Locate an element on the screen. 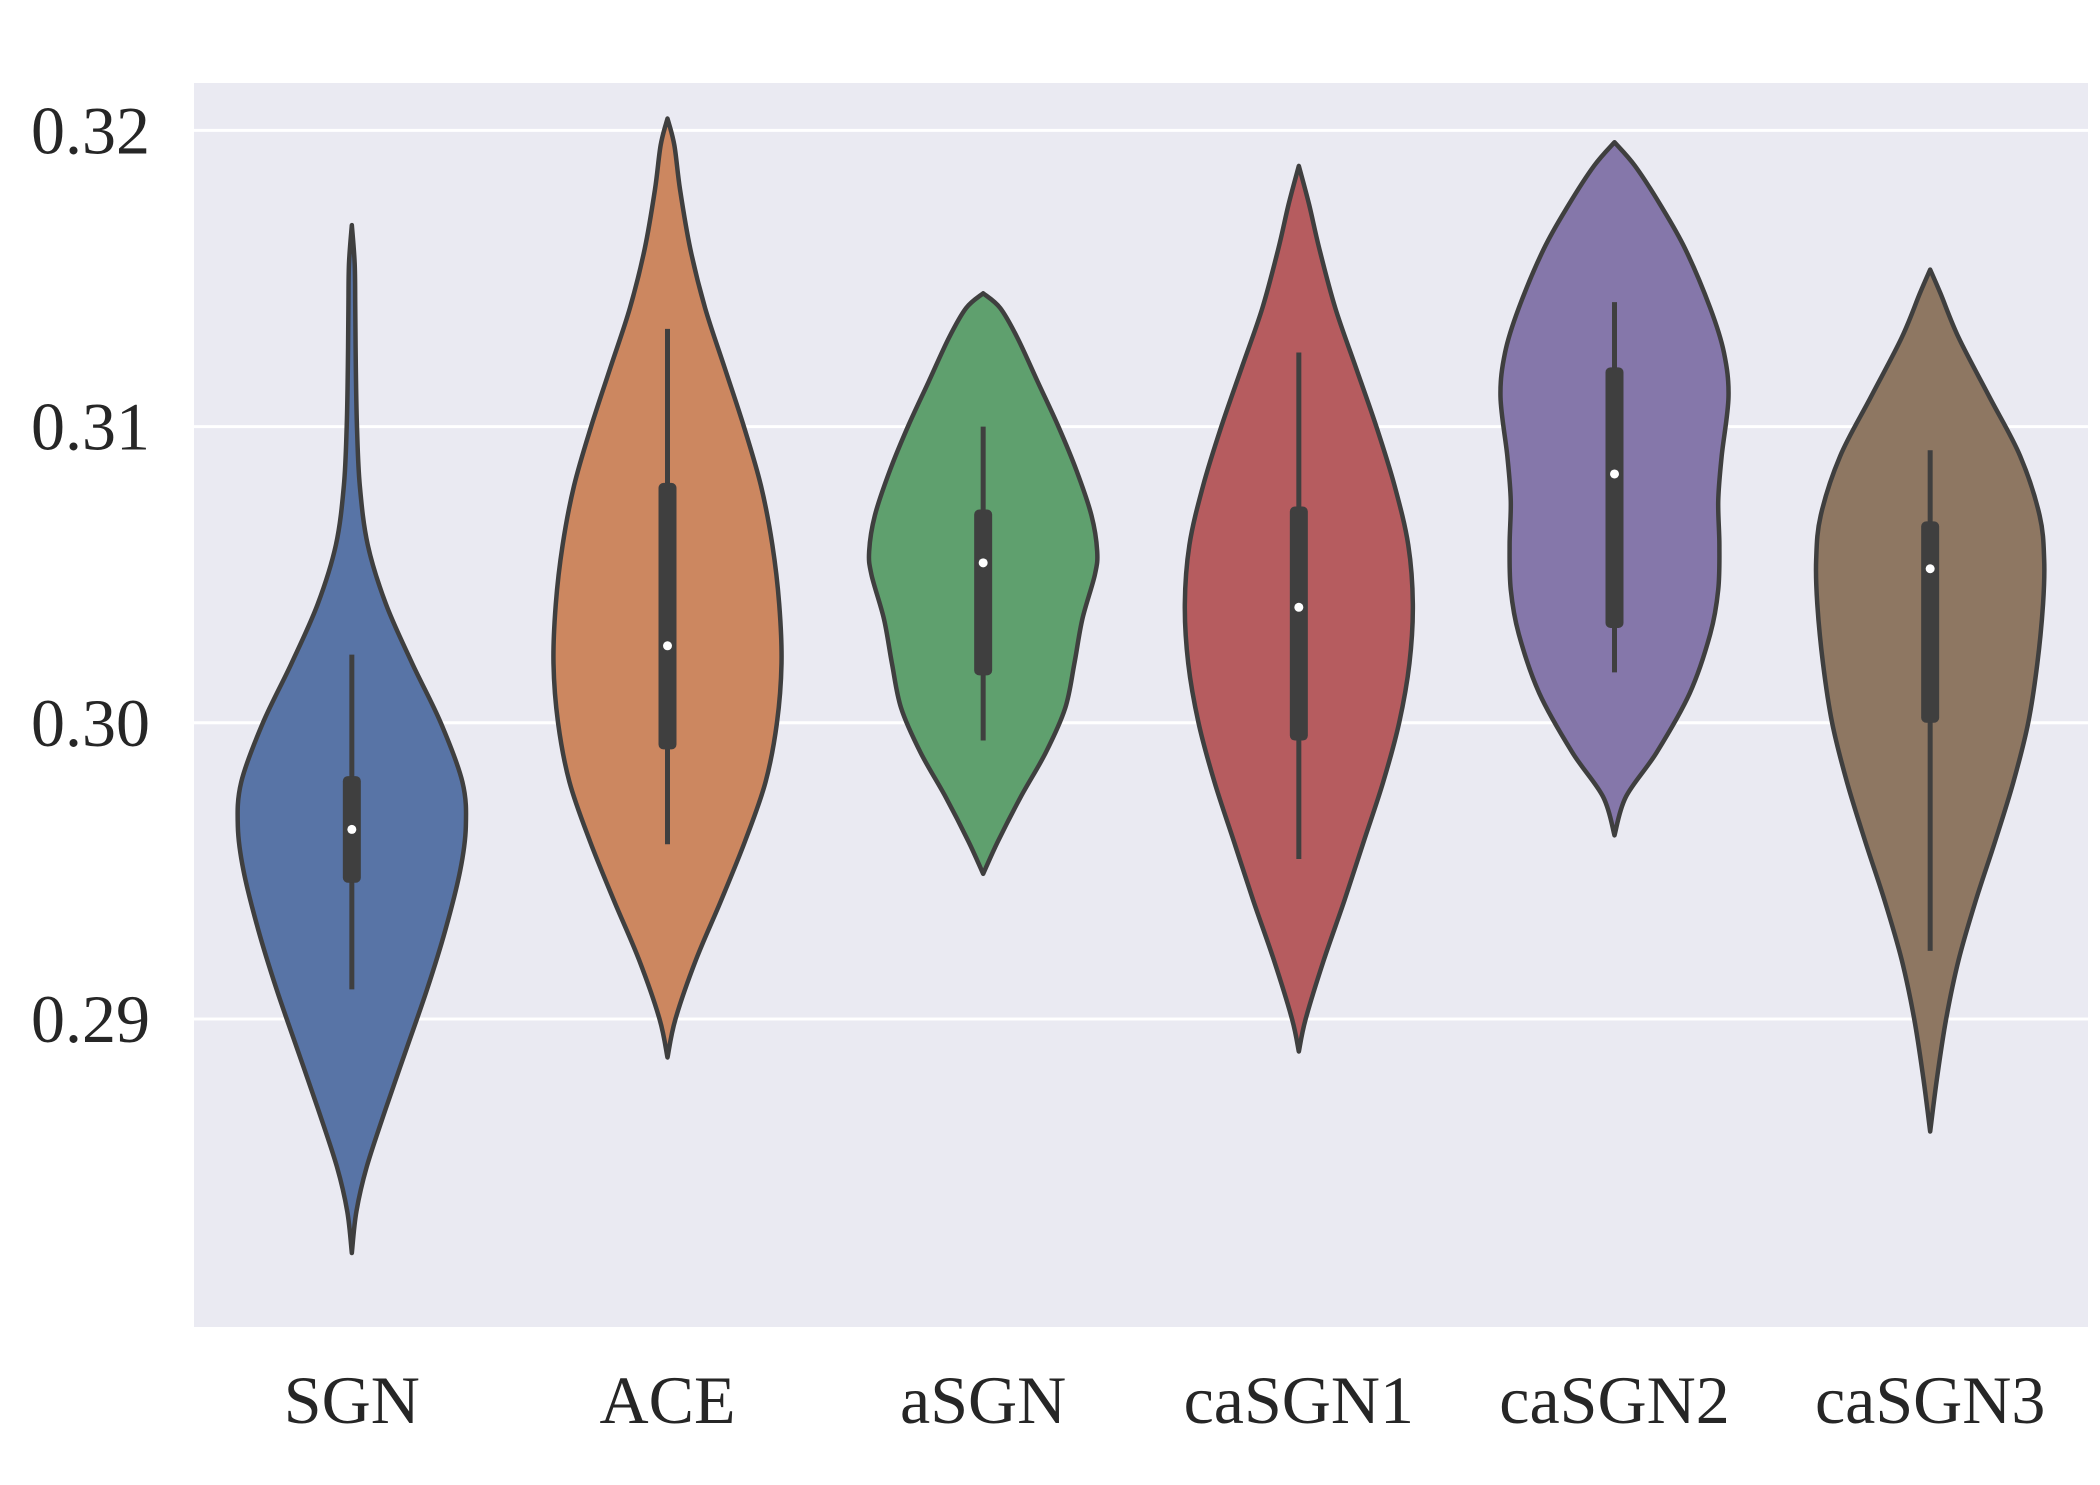 The image size is (2100, 1485). x-axis-tick-labels: SGN ACE aSGN caSGN1 caSGN2 caSGN3 is located at coordinates (1165, 1400).